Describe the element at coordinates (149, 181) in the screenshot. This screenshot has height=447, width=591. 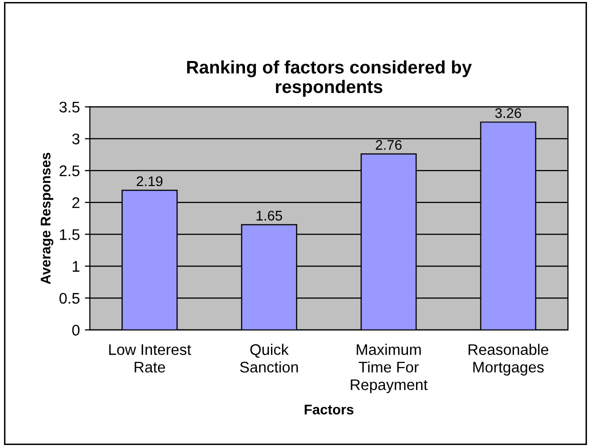
I see `data-label: 2.19` at that location.